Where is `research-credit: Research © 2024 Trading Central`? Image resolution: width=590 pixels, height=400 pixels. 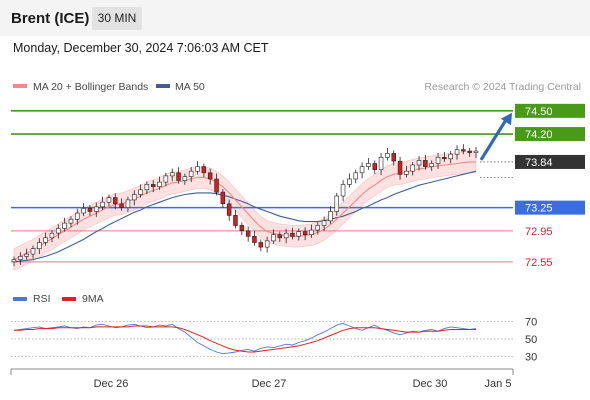
research-credit: Research © 2024 Trading Central is located at coordinates (502, 87).